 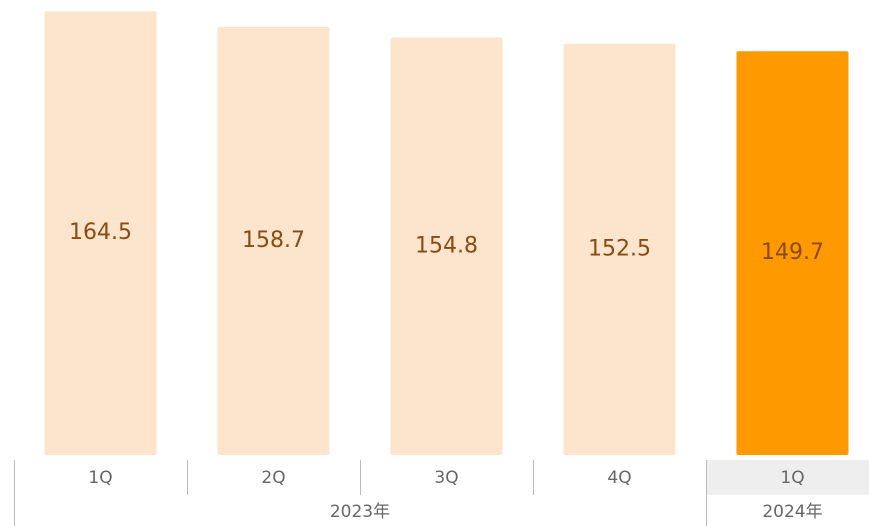 I want to click on x-tick-label: 3Q, so click(x=446, y=478).